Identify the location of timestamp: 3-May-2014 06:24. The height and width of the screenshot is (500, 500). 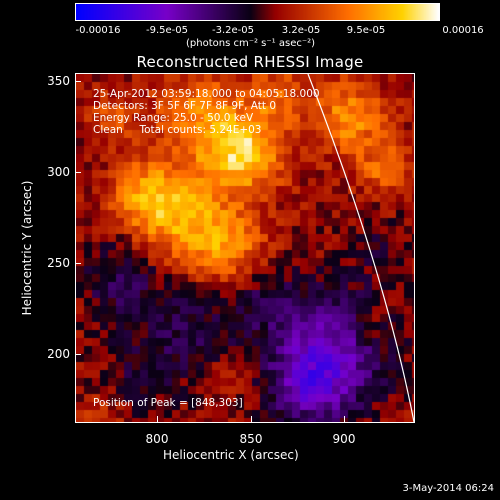
(448, 488).